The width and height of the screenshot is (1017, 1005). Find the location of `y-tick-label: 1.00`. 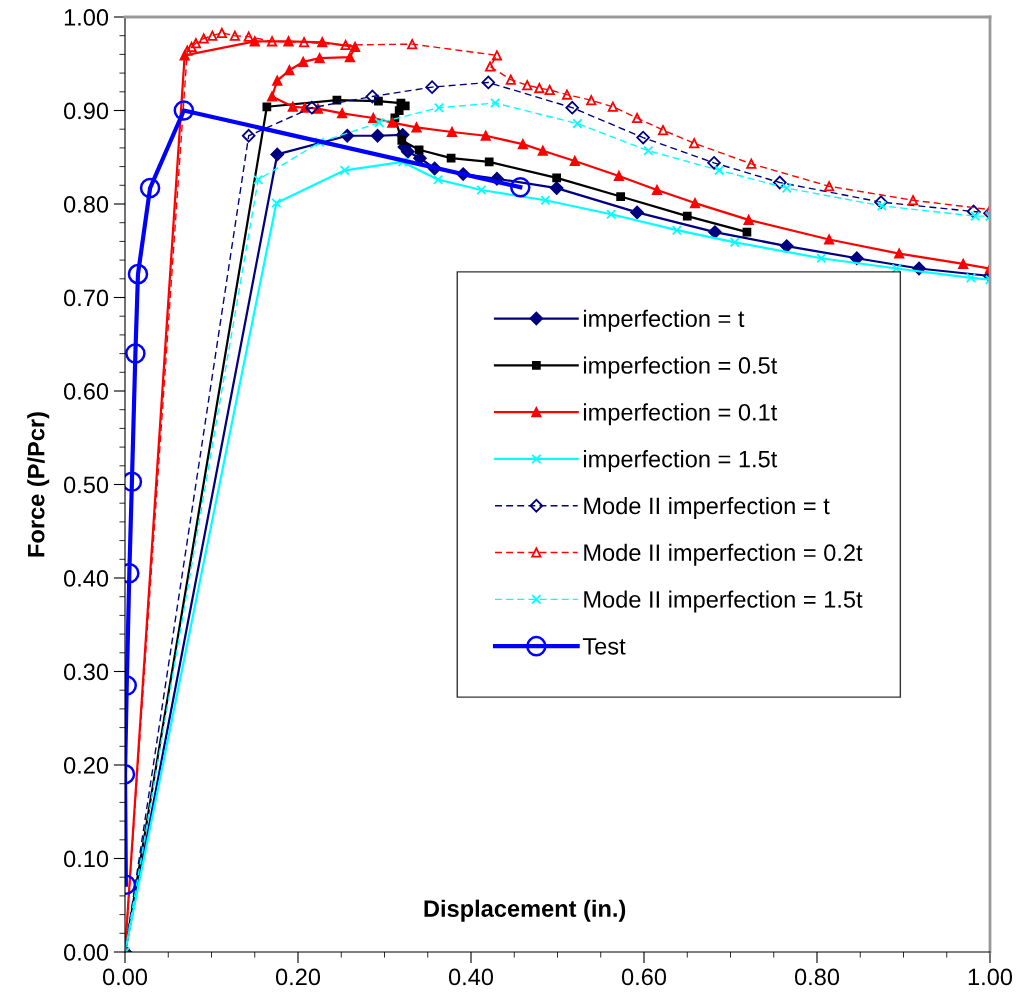

y-tick-label: 1.00 is located at coordinates (86, 17).